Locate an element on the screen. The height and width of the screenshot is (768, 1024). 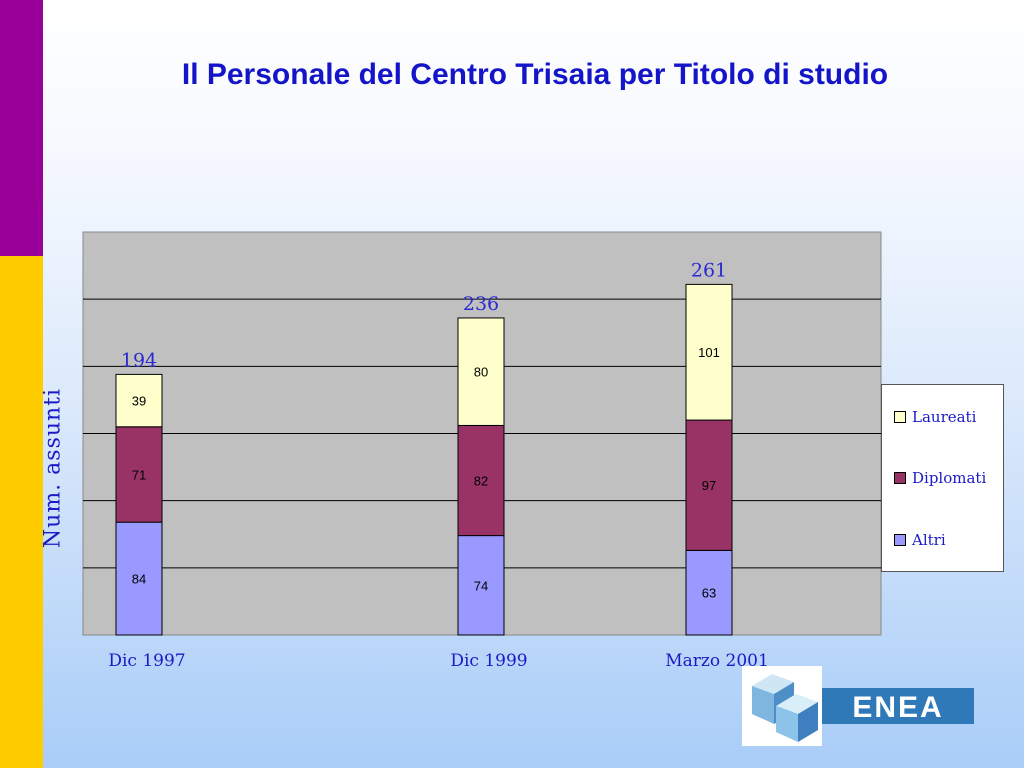
chart-legend: Laureati Diplomati Altri is located at coordinates (942, 478).